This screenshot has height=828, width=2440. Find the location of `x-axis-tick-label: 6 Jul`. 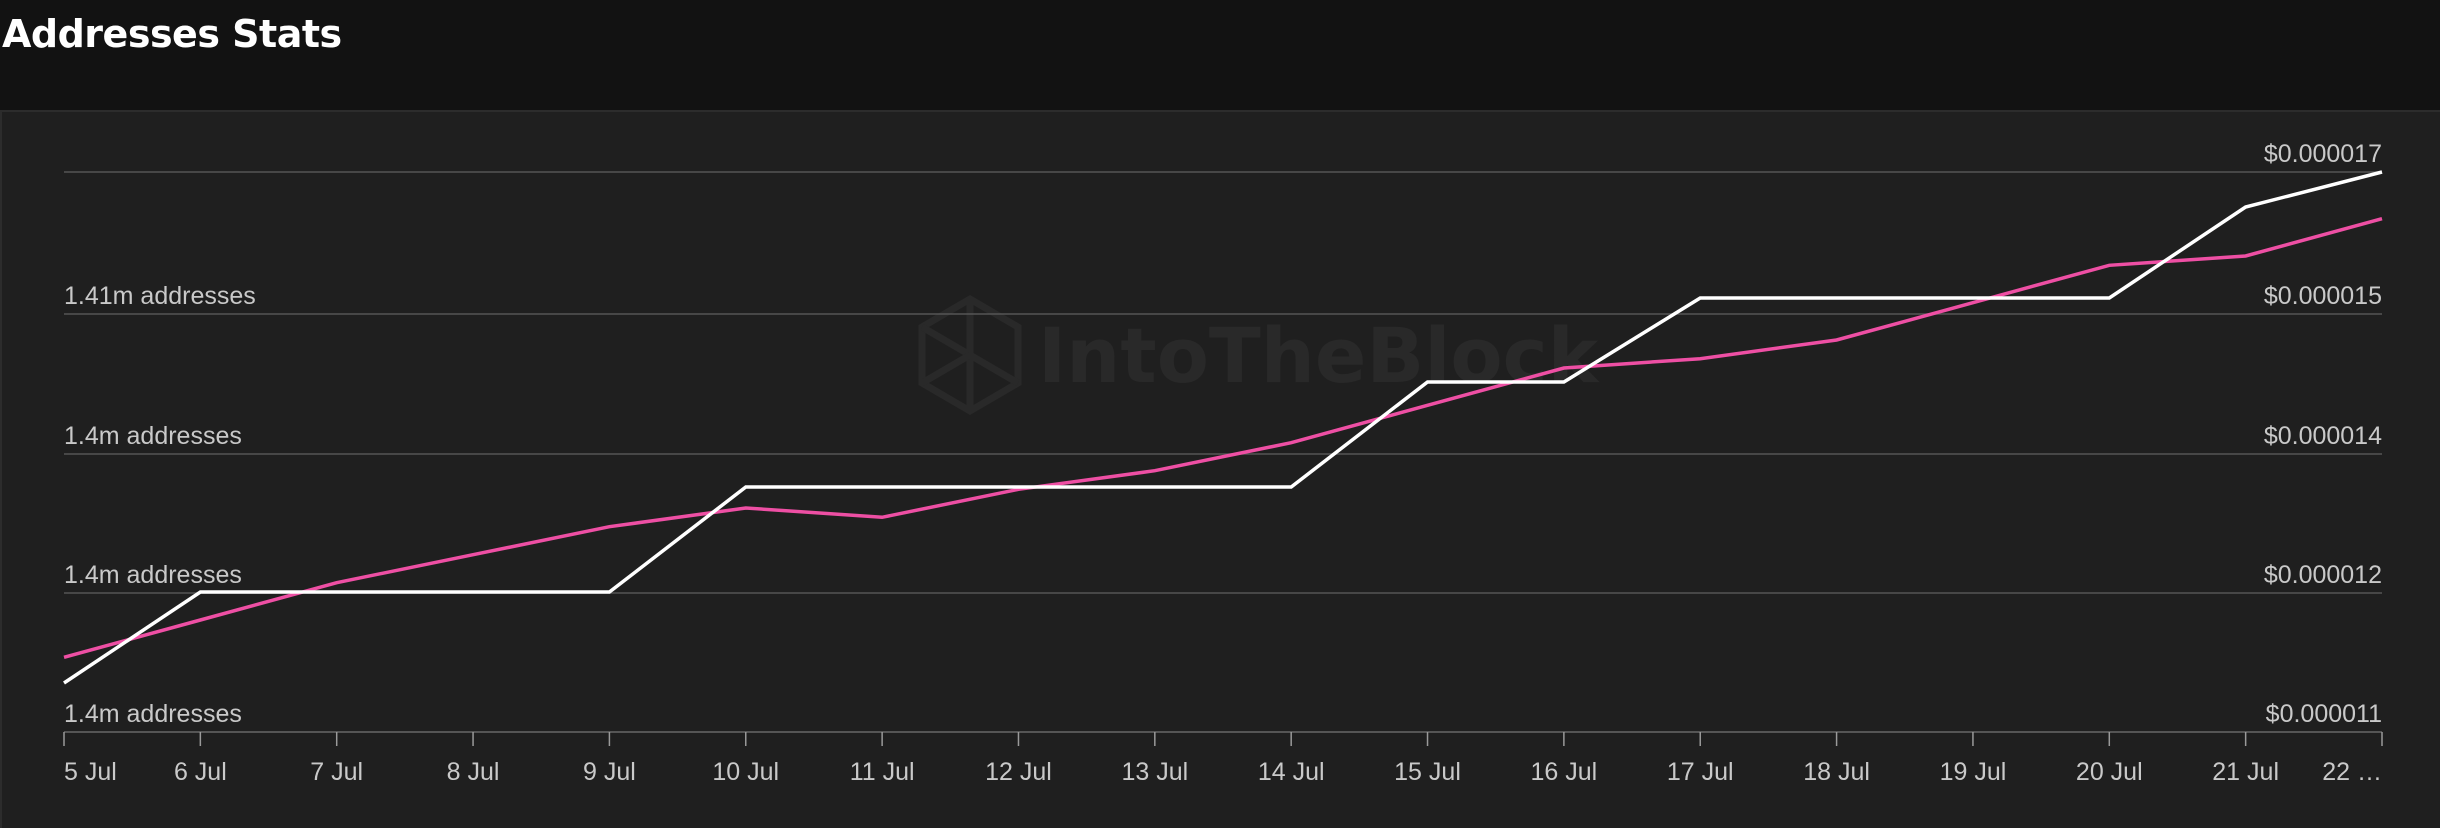

x-axis-tick-label: 6 Jul is located at coordinates (200, 772).